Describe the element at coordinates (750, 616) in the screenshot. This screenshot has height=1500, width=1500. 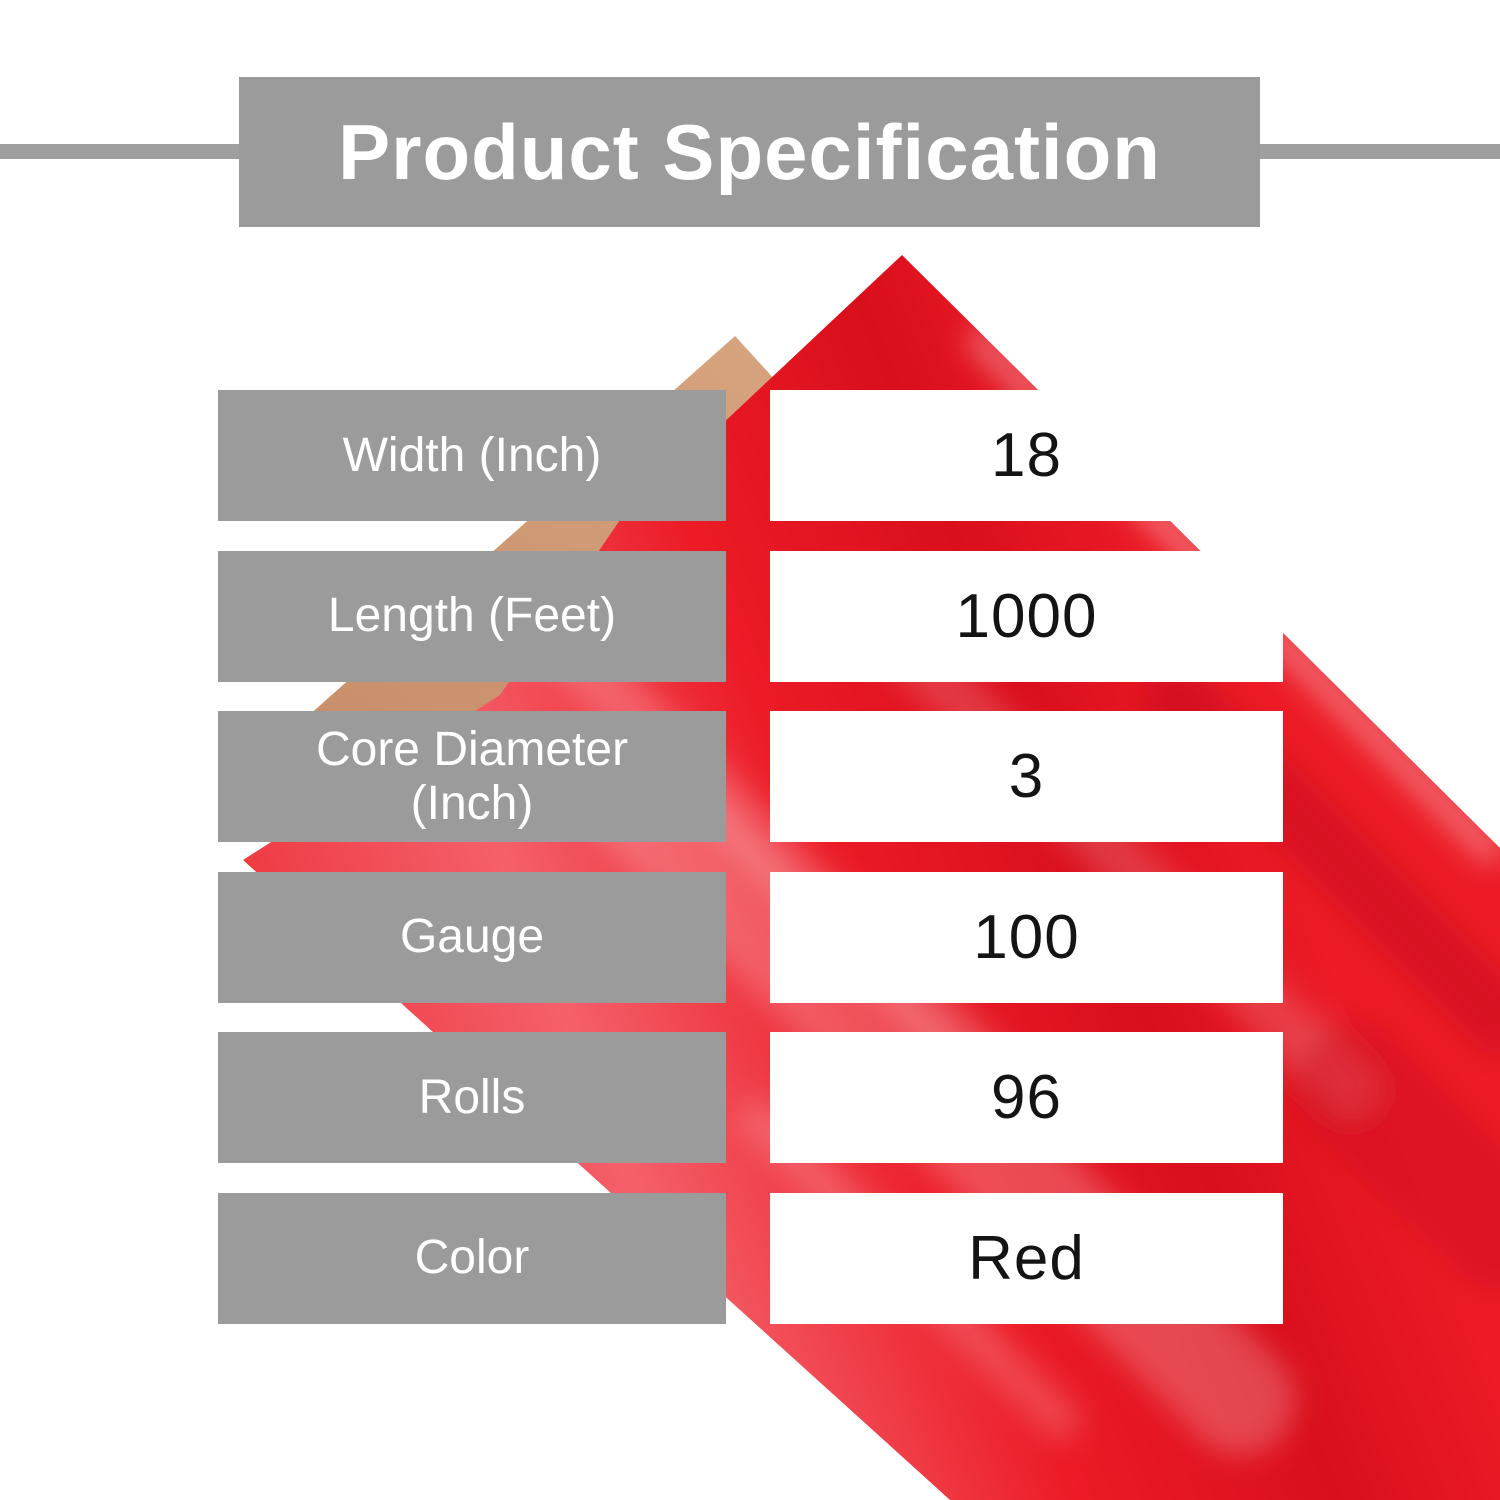
I see `spec-row-length: Length (Feet) 1000` at that location.